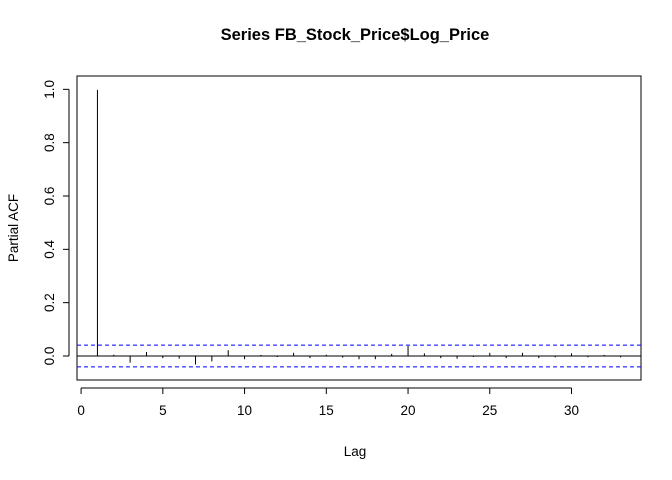 The image size is (672, 480). Describe the element at coordinates (49, 142) in the screenshot. I see `y-tick-label: 0.8` at that location.